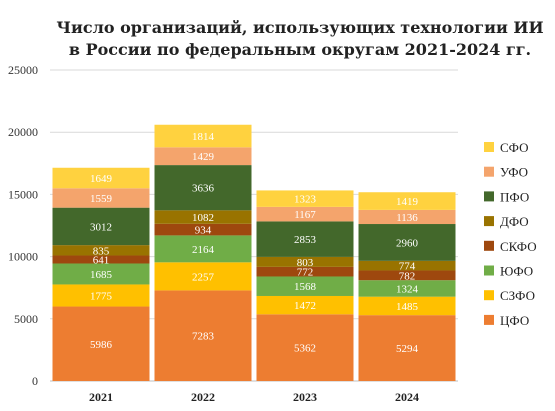  I want to click on data-label: 1323, so click(305, 200).